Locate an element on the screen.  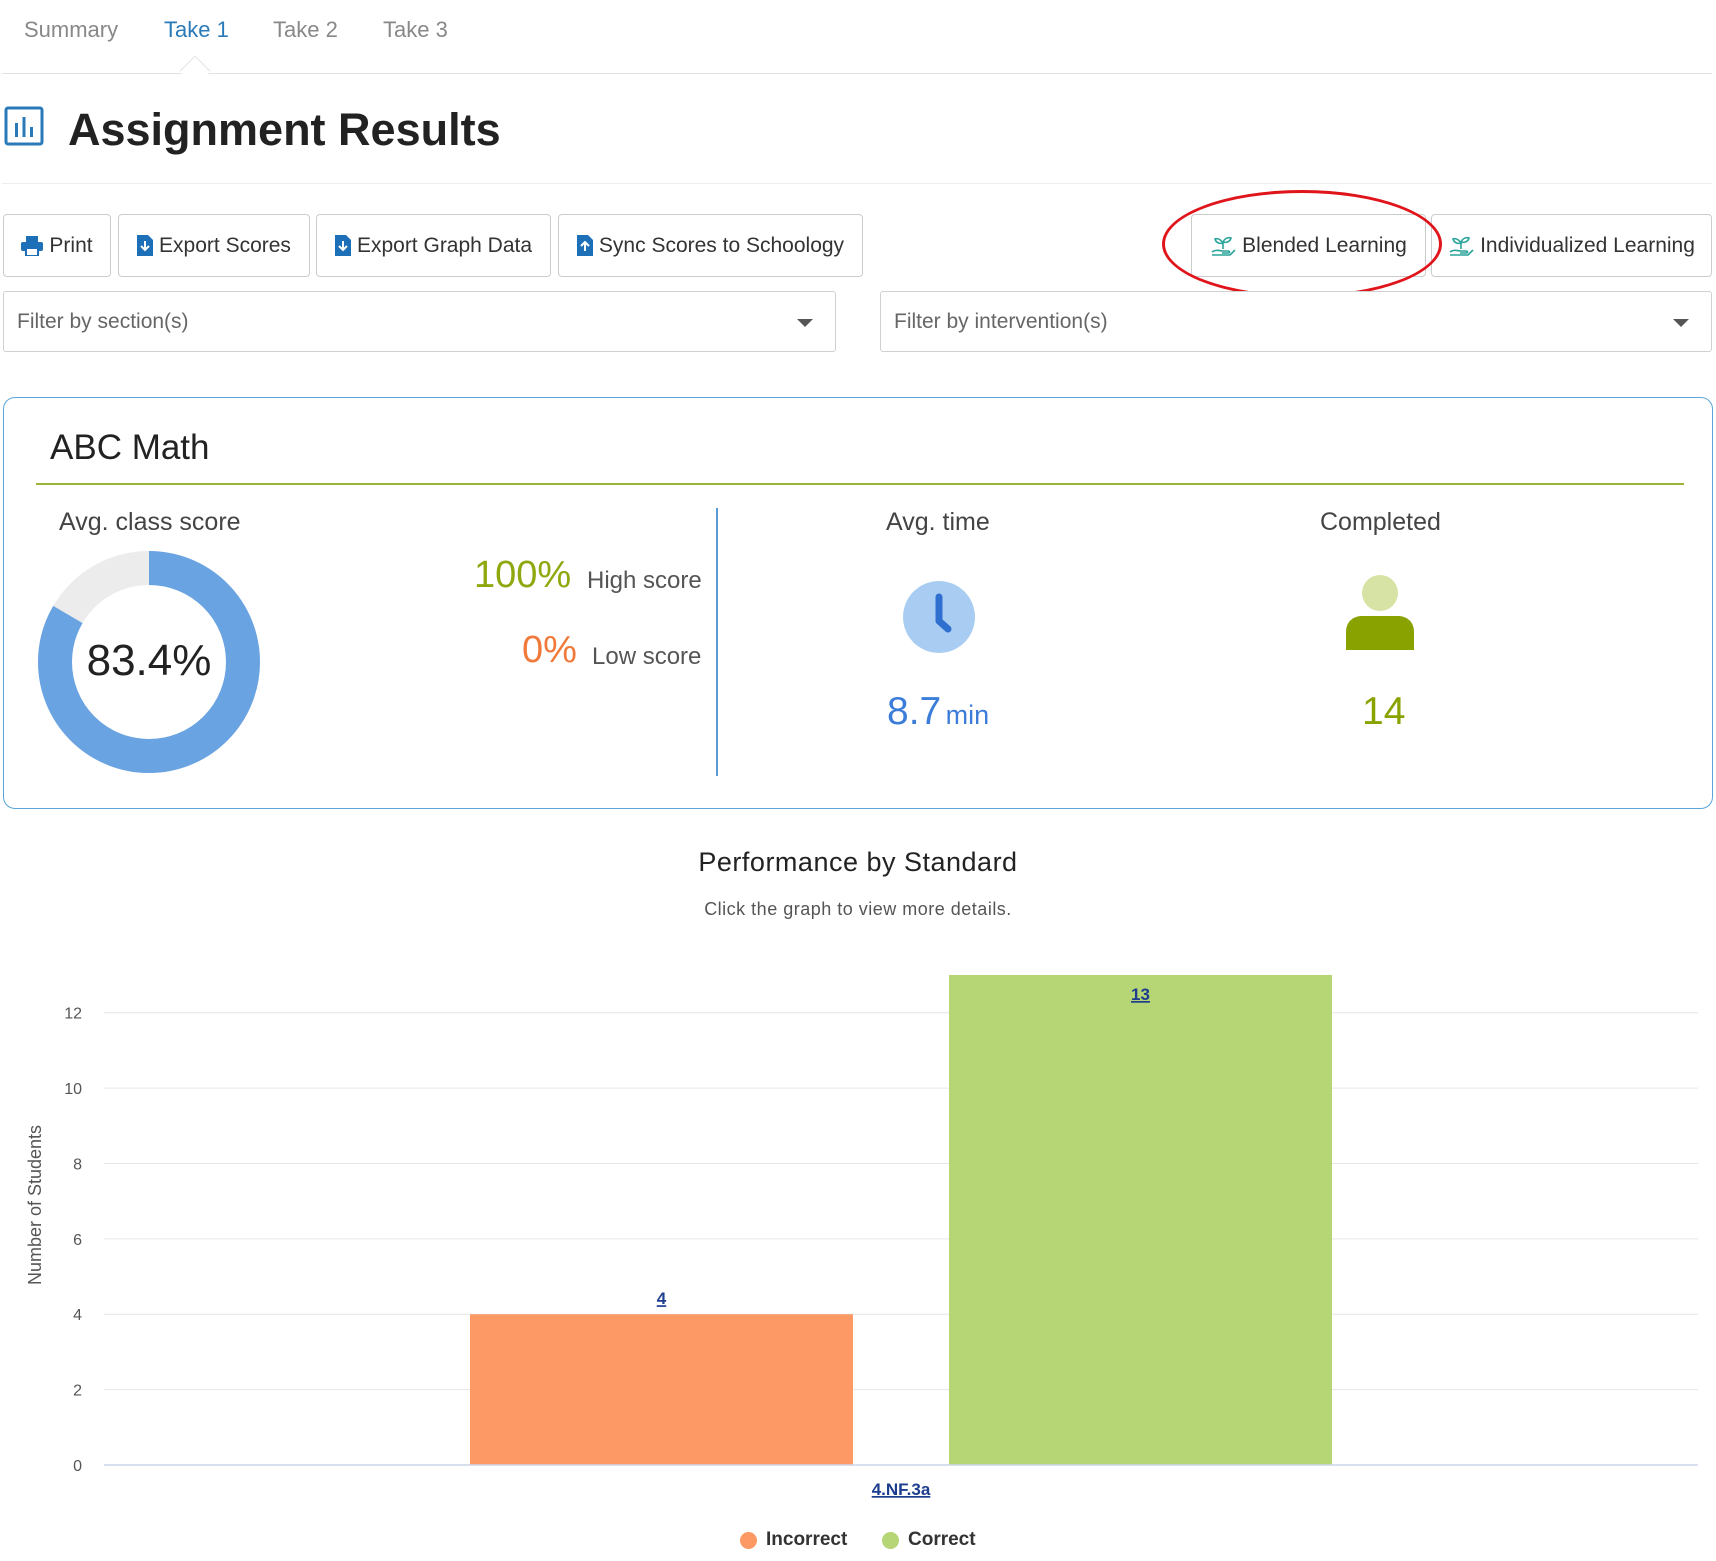
legend-incorrect-swatch is located at coordinates (748, 1540).